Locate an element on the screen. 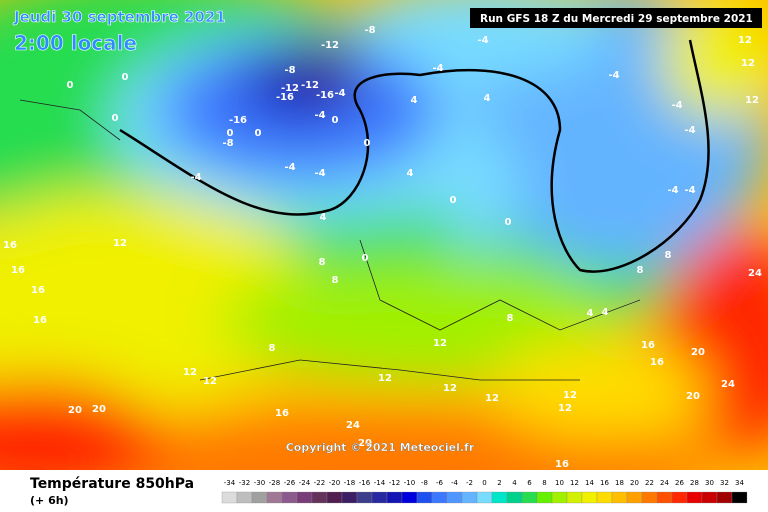 This screenshot has width=768, height=512. legend-label: -18 is located at coordinates (349, 483).